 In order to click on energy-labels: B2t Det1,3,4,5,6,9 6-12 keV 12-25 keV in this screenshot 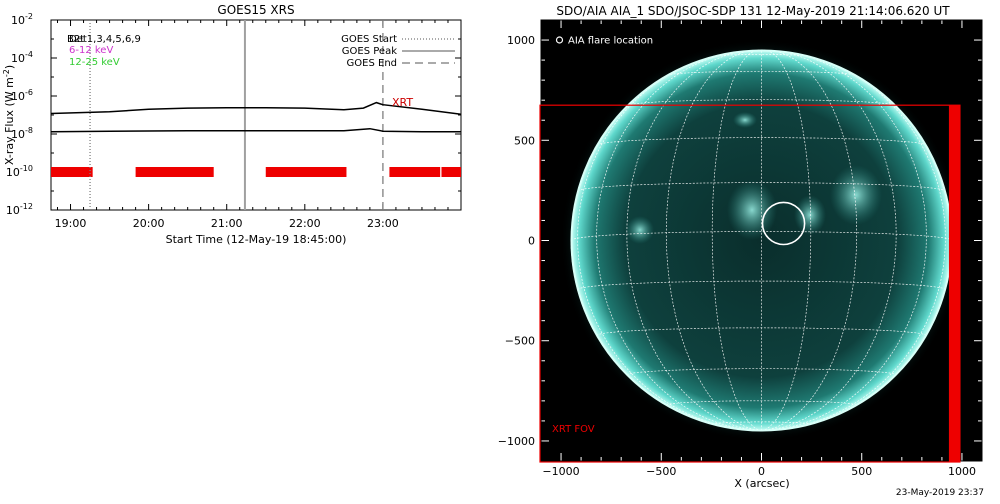, I will do `click(104, 51)`.